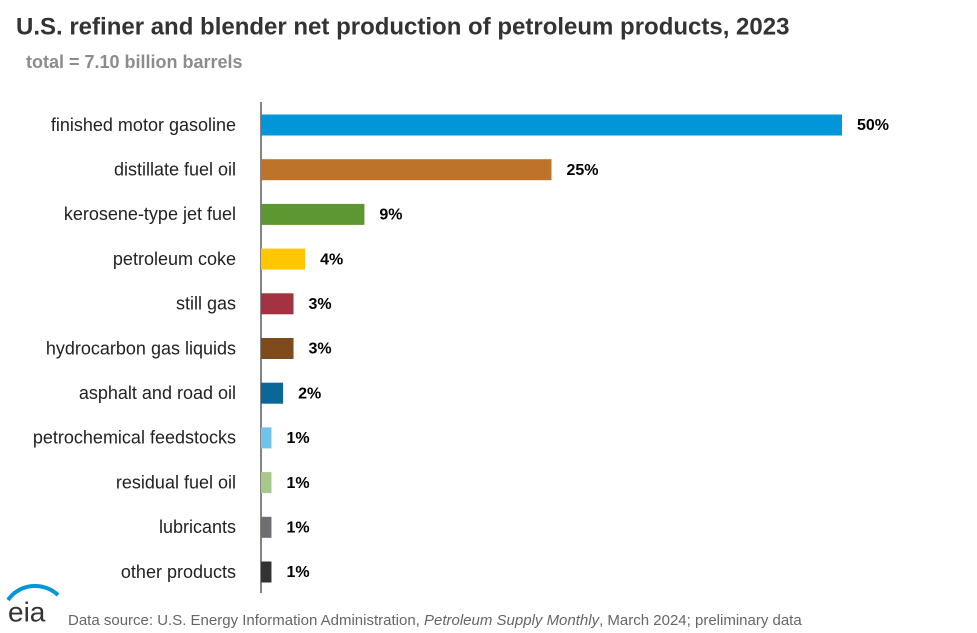  What do you see at coordinates (143, 125) in the screenshot?
I see `category-label: finished motor gasoline` at bounding box center [143, 125].